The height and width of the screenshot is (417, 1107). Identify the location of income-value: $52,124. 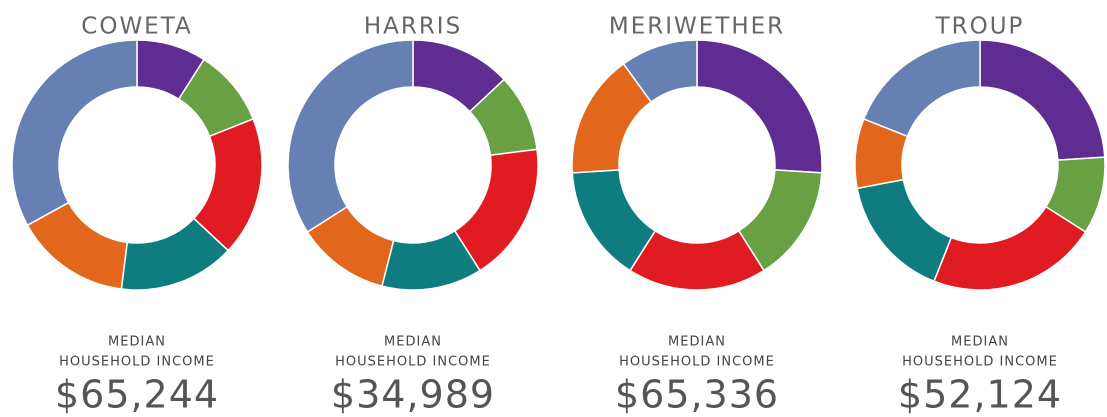
(980, 395).